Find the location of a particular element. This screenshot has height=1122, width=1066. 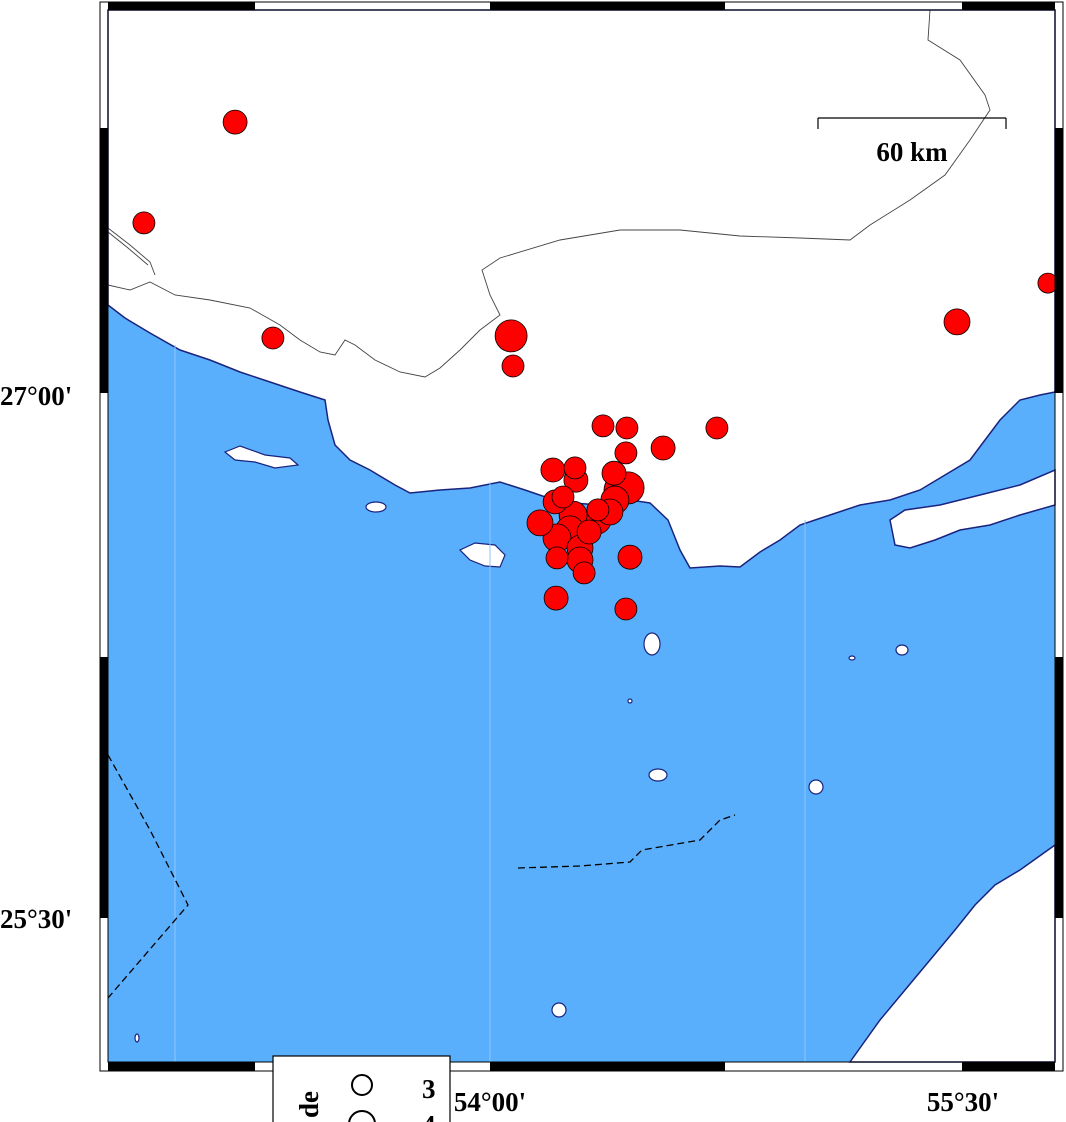

land-island-east is located at coordinates (972, 508).